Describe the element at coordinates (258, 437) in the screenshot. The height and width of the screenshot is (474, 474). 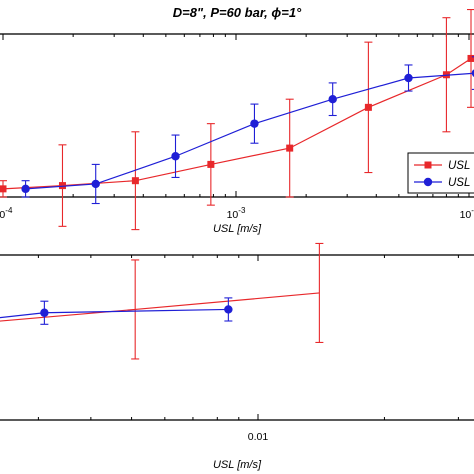
I see `x-tick-label: 0.01` at that location.